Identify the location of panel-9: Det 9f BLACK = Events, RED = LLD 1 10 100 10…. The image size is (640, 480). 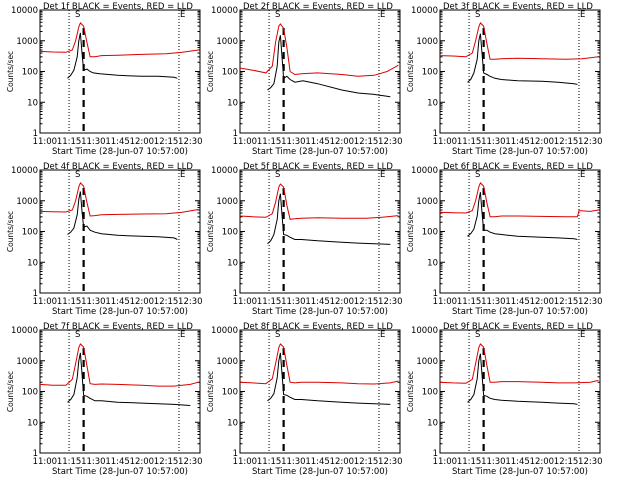
(504, 399).